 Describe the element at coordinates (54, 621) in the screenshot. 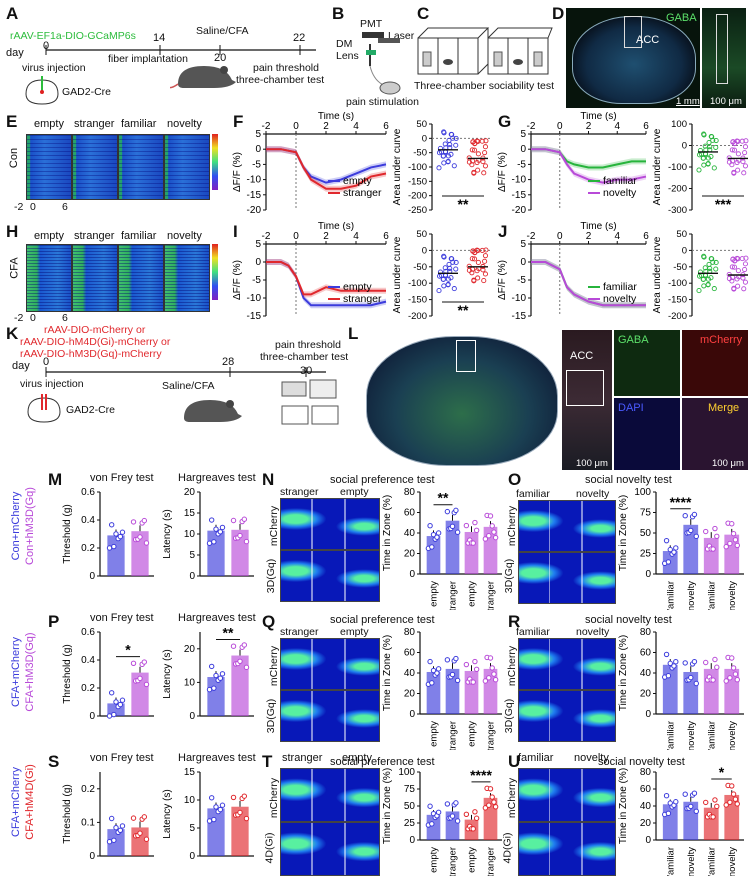

I see `panel-label-p: P` at that location.